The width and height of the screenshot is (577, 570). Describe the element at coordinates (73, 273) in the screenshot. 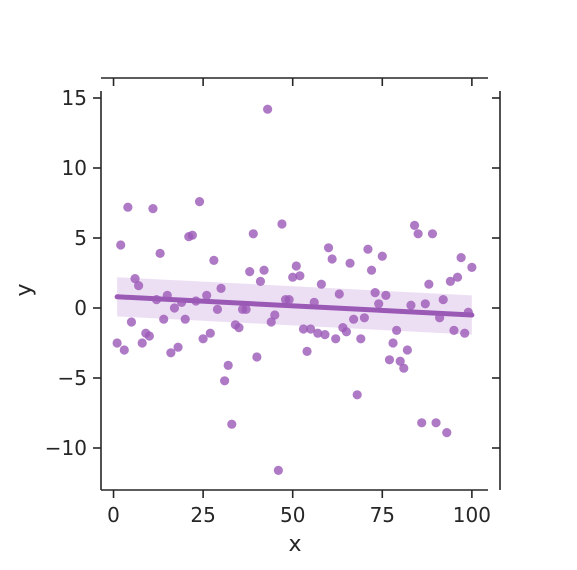

I see `y-axis-ticks: −10 −5 0 5 10 15` at that location.